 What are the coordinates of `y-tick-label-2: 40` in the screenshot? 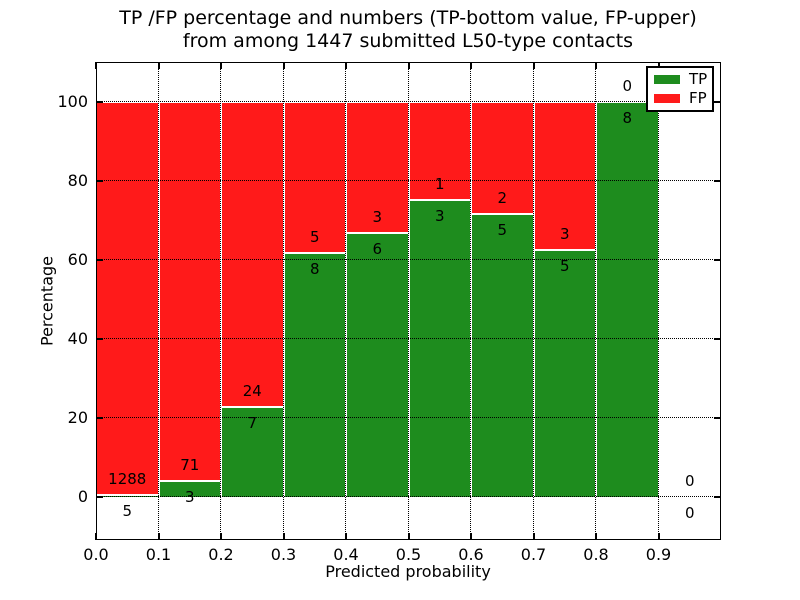 It's located at (77, 338).